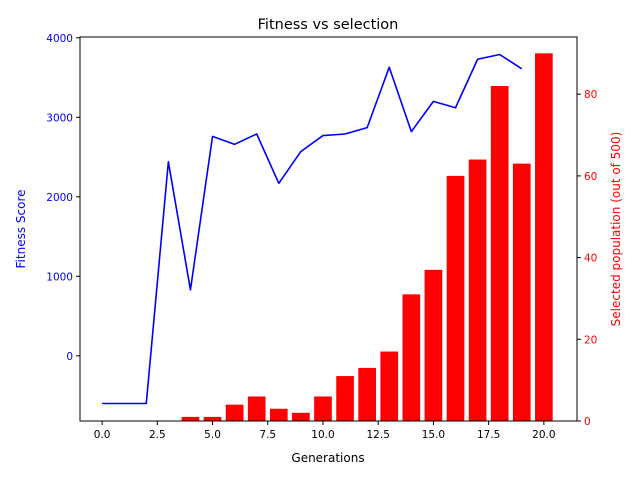  What do you see at coordinates (59, 118) in the screenshot?
I see `y-left-tick-label: 3000` at bounding box center [59, 118].